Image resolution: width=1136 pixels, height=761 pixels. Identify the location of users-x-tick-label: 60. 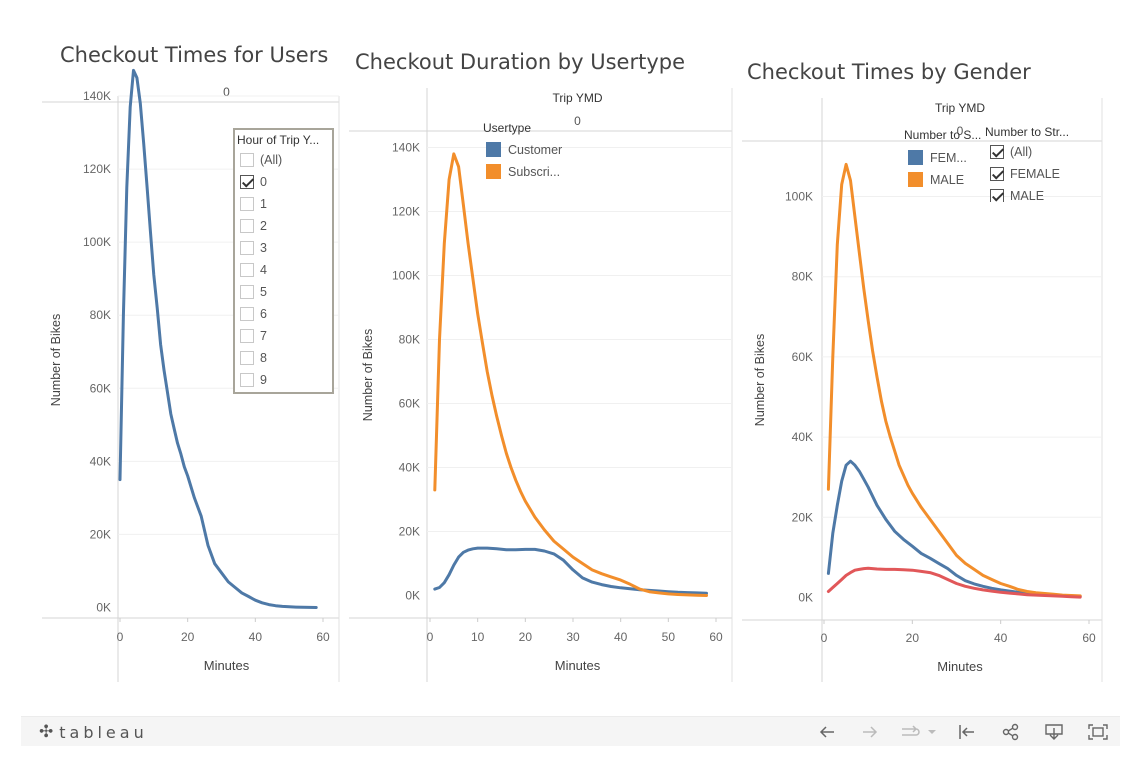
(323, 637).